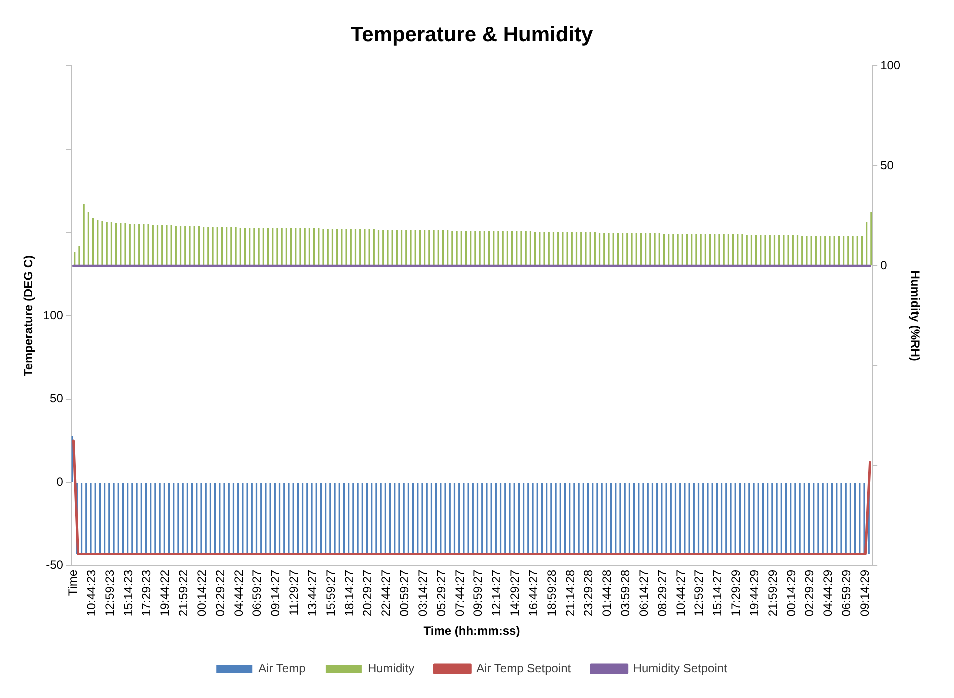 Image resolution: width=954 pixels, height=698 pixels. I want to click on x-axis-title: Time (hh:mm:ss), so click(472, 631).